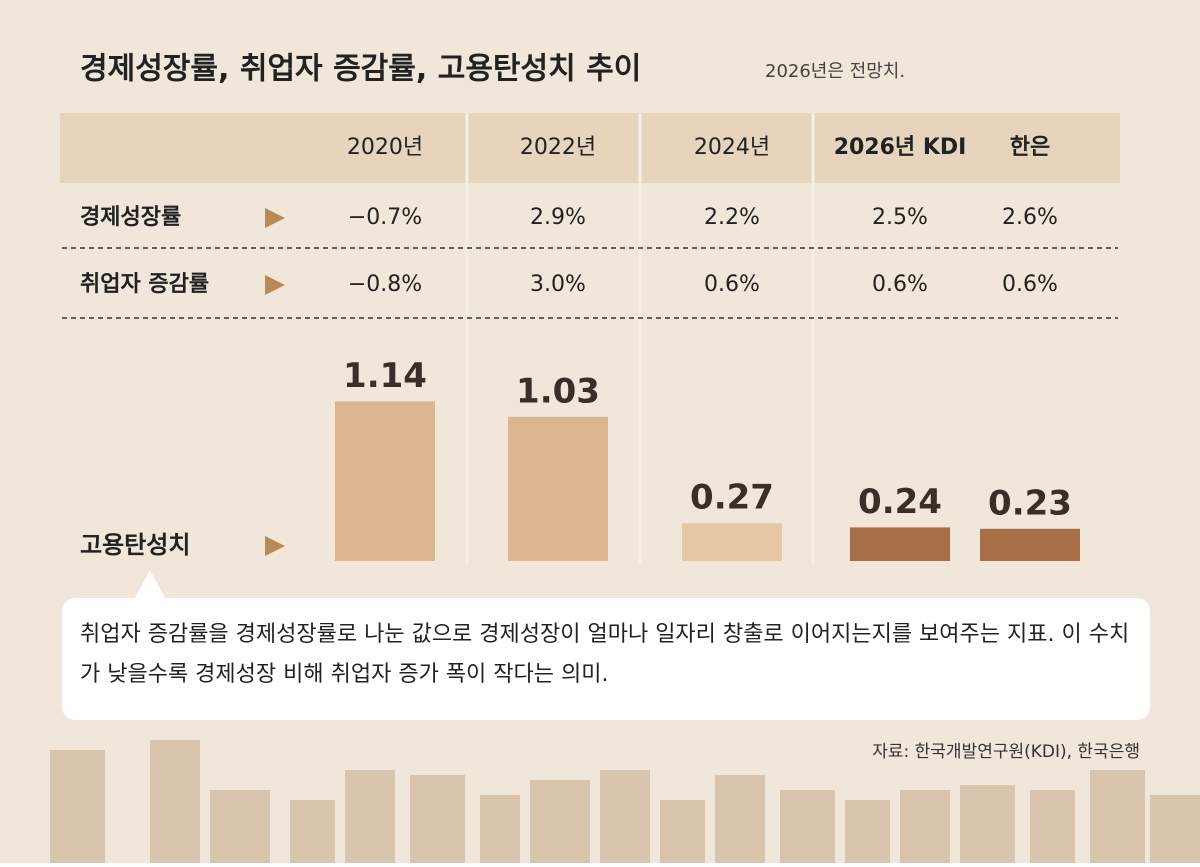 The image size is (1200, 867). Describe the element at coordinates (1030, 217) in the screenshot. I see `cell: 2.6%` at that location.